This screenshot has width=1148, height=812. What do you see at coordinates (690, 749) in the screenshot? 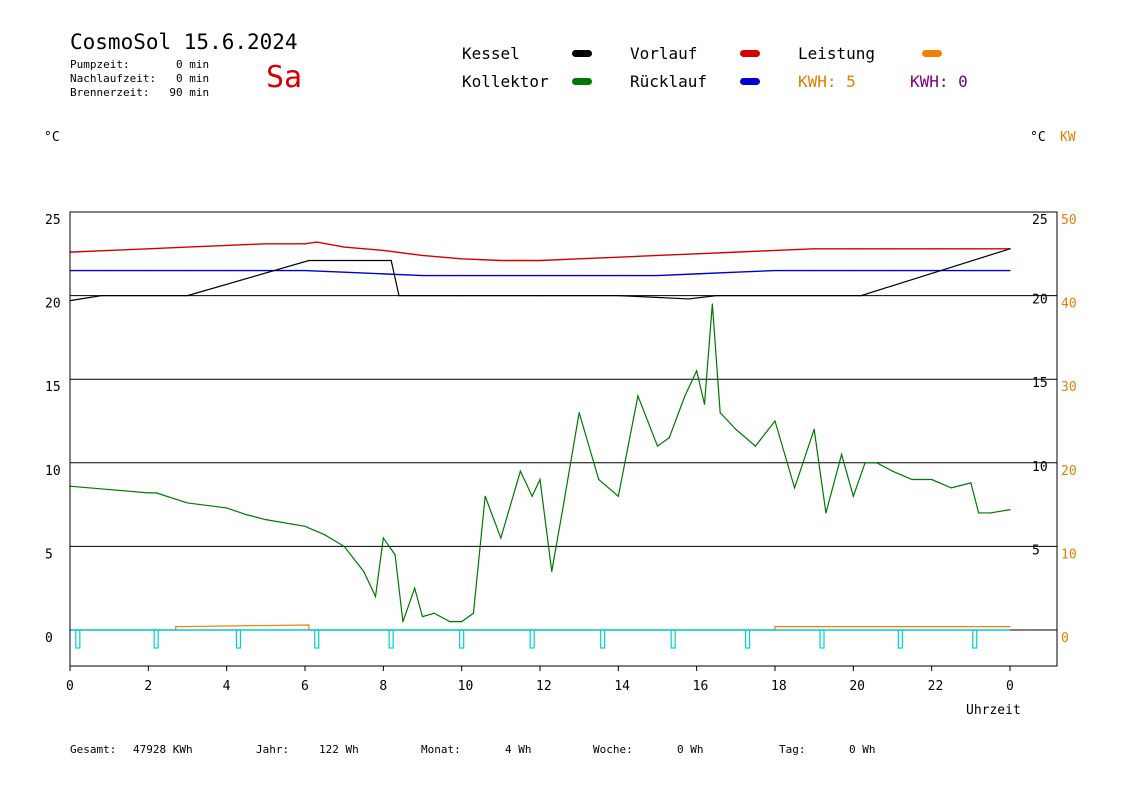
I see `footer-woche-value: 0 Wh` at bounding box center [690, 749].